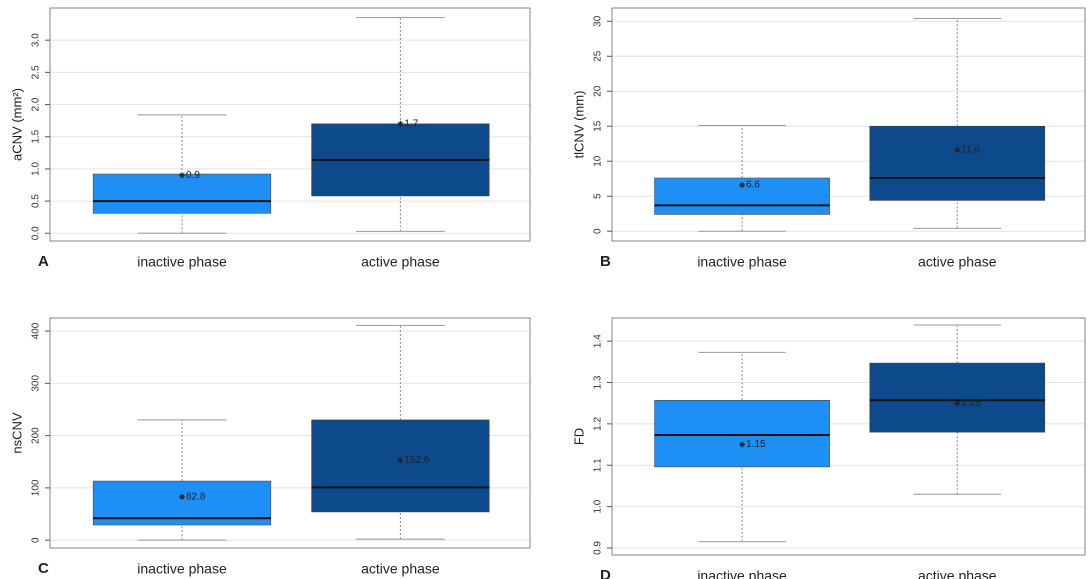 The image size is (1089, 579). What do you see at coordinates (598, 56) in the screenshot?
I see `y-tick-label: 25` at bounding box center [598, 56].